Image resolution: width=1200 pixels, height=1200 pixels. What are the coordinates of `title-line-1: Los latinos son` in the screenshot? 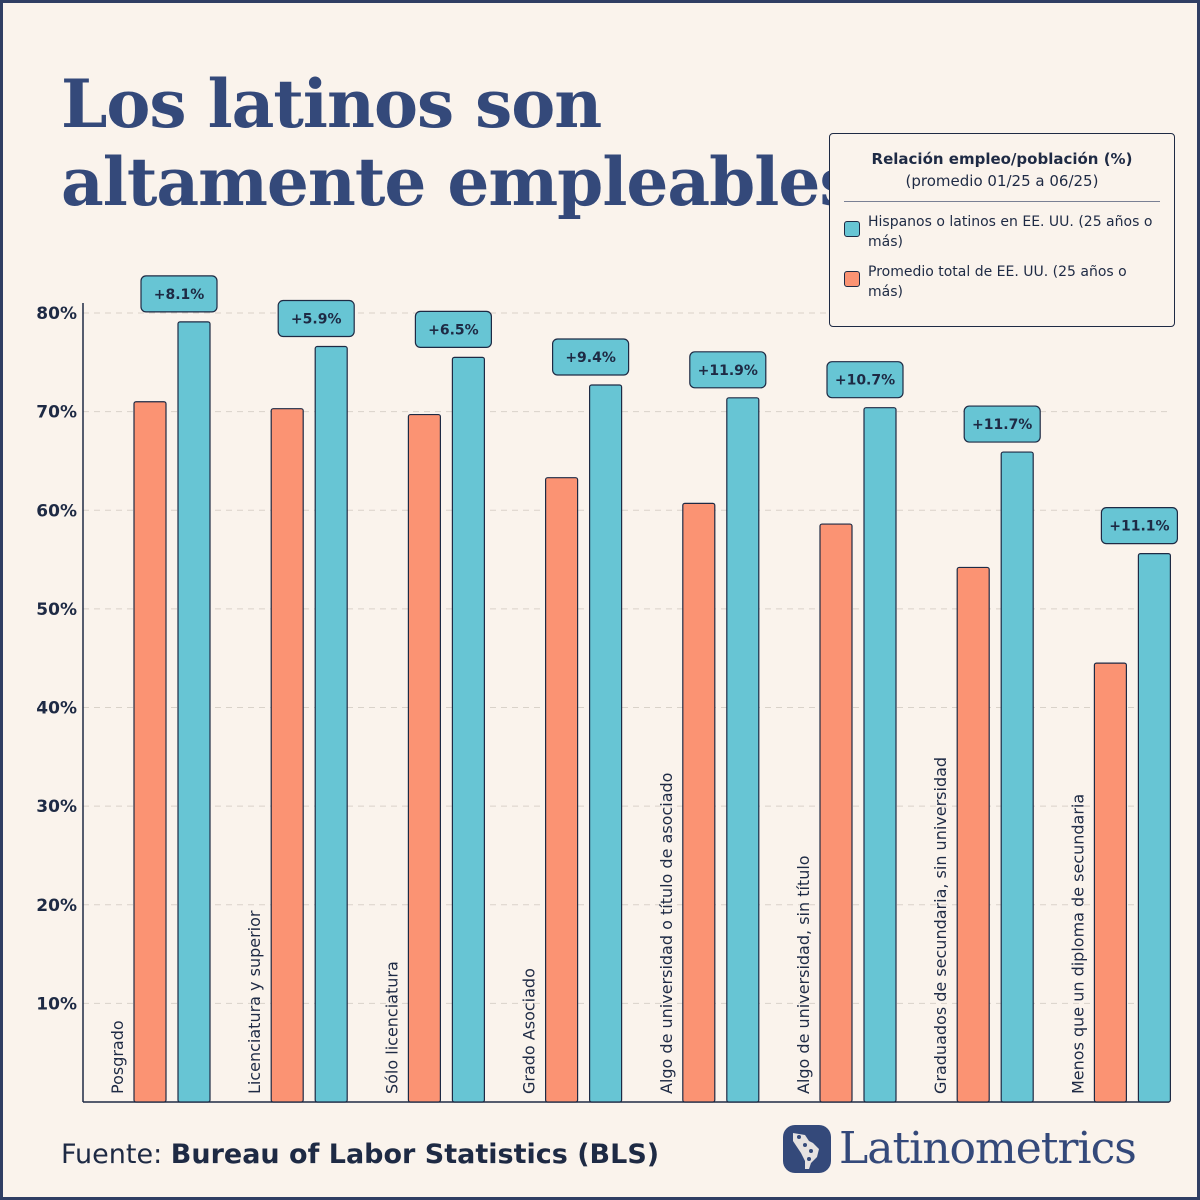 It's located at (331, 104).